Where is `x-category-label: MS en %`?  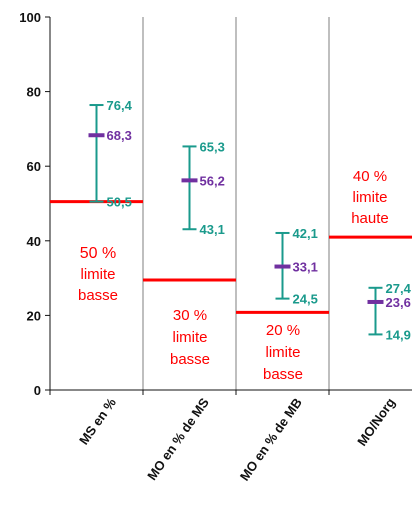
x-category-label: MS en % is located at coordinates (97, 421).